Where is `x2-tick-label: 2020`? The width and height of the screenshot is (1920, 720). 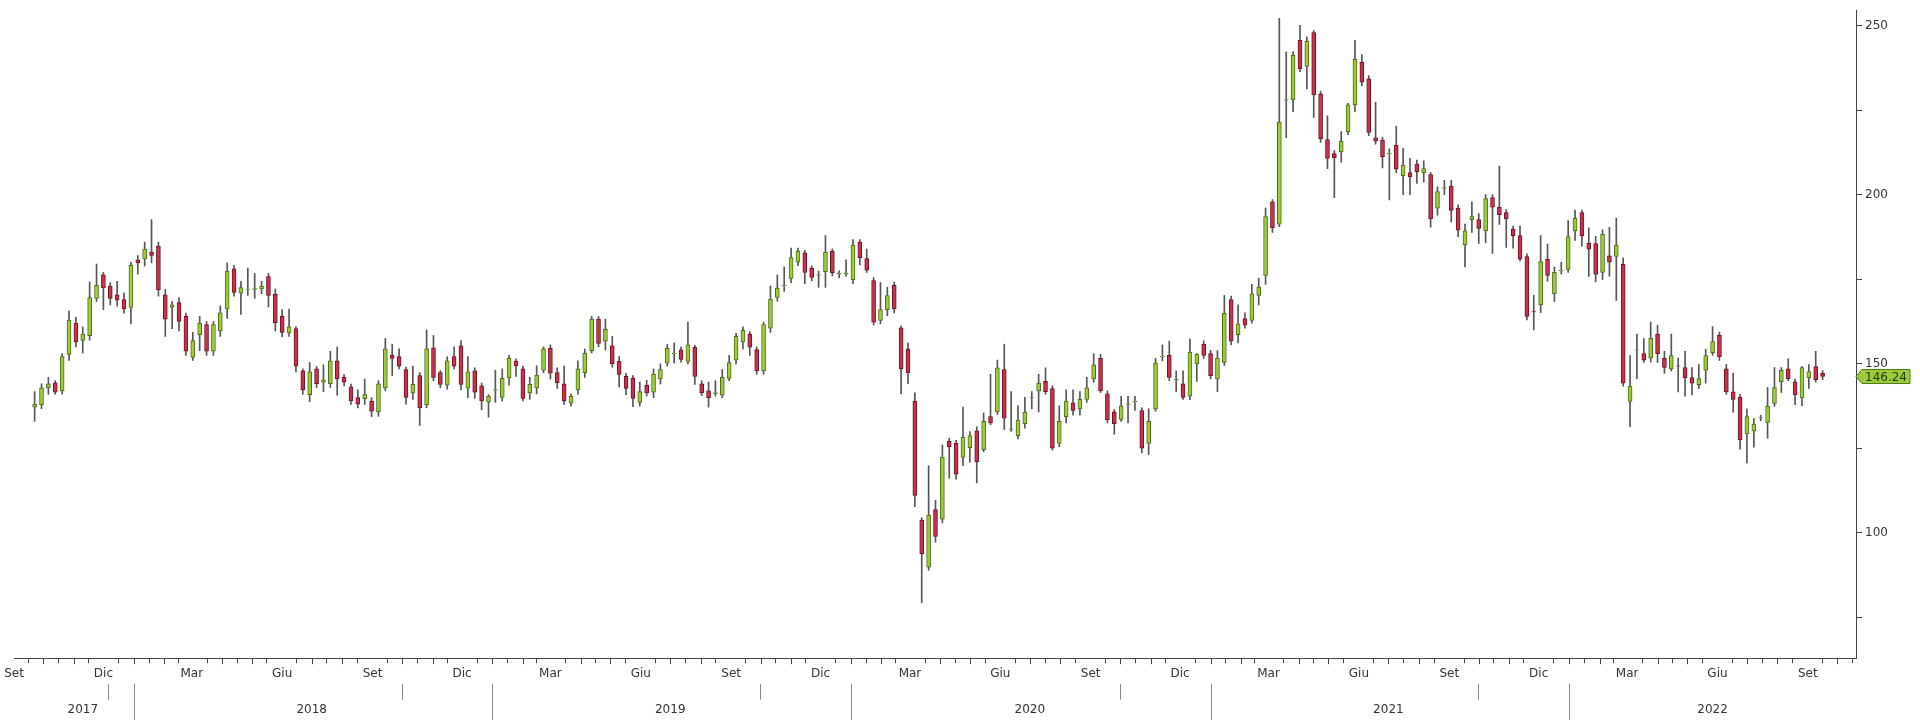 x2-tick-label: 2020 is located at coordinates (1030, 708).